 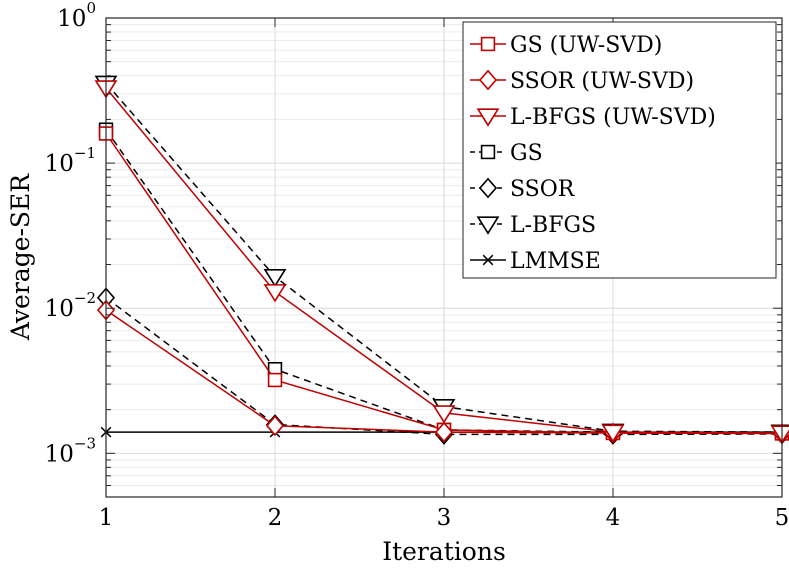 I want to click on legend-label: SSOR, so click(x=543, y=189).